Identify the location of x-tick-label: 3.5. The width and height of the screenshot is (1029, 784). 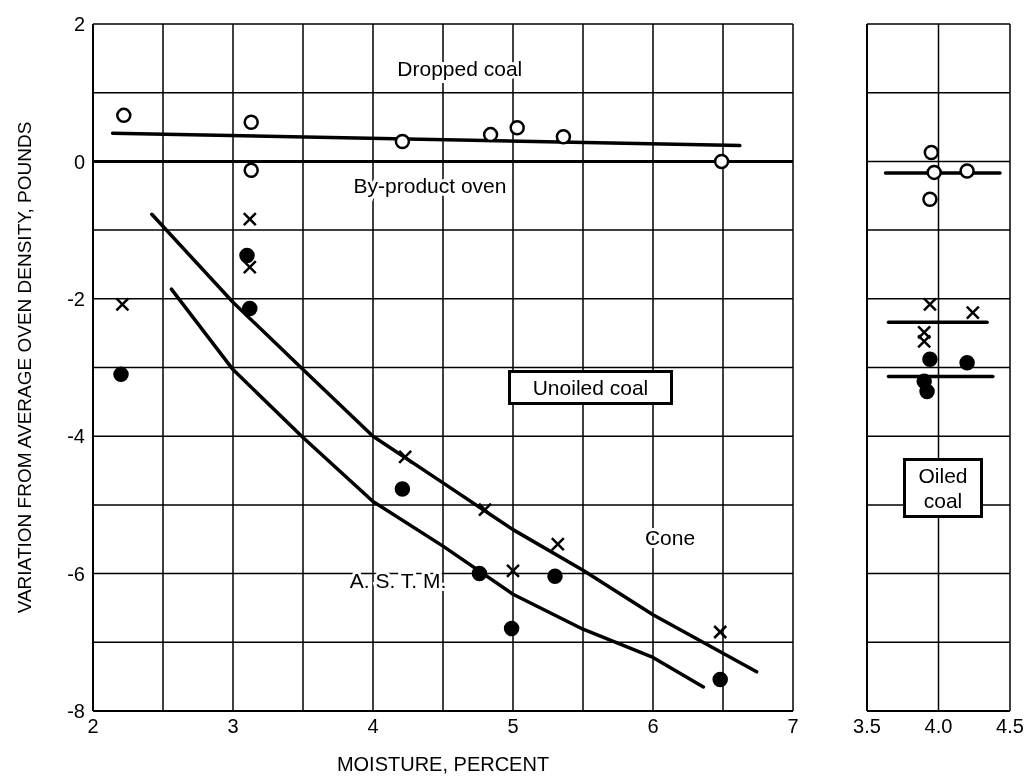
(867, 726).